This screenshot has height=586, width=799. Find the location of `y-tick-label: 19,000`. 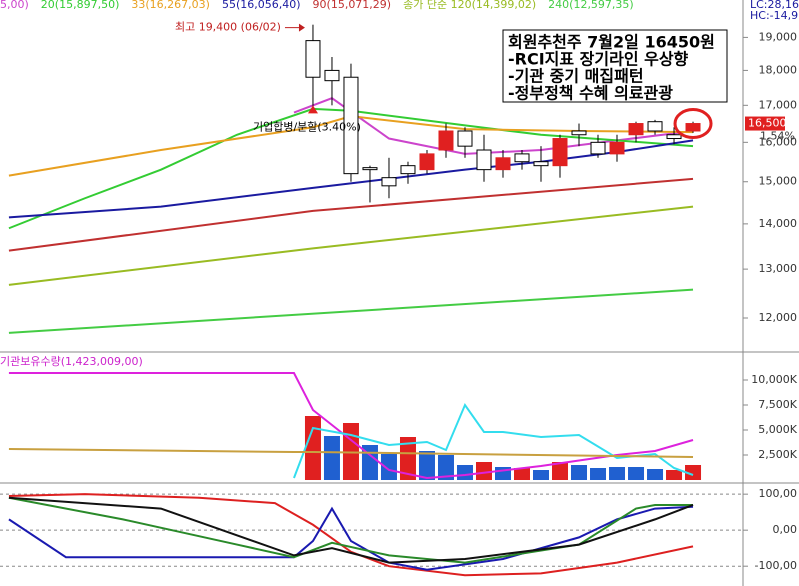

y-tick-label: 19,000 is located at coordinates (778, 36).